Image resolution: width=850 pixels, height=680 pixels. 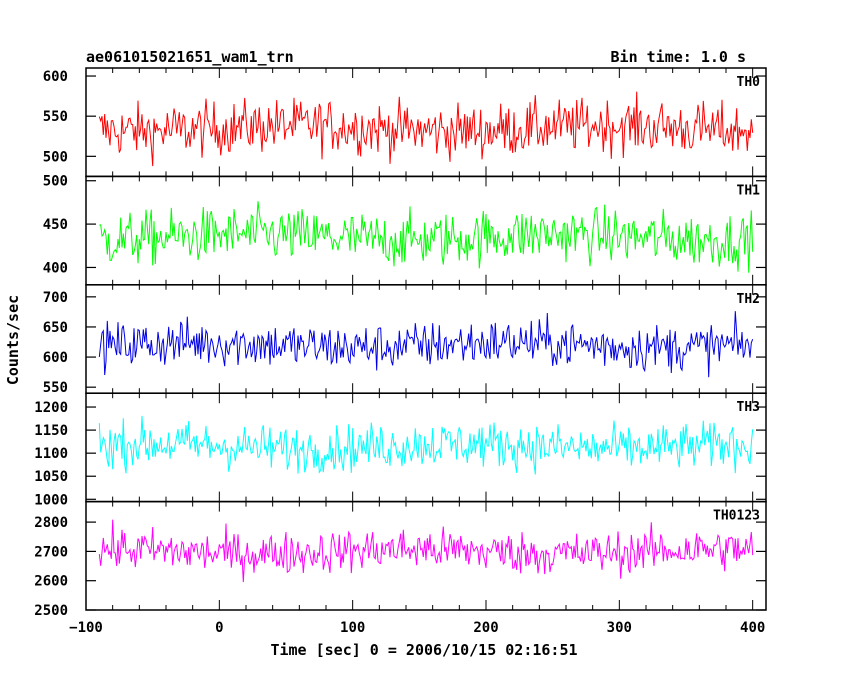 What do you see at coordinates (417, 628) in the screenshot?
I see `x-axis: −100 0 100 200 300 400` at bounding box center [417, 628].